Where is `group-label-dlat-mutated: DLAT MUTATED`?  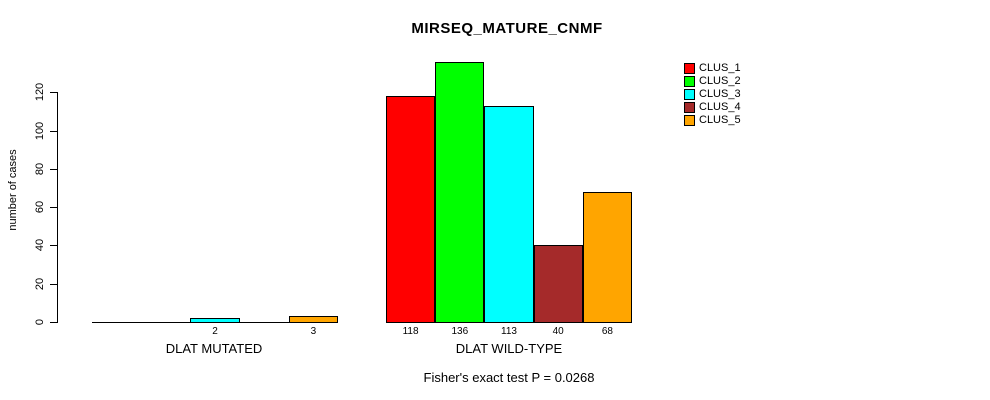 group-label-dlat-mutated: DLAT MUTATED is located at coordinates (214, 348).